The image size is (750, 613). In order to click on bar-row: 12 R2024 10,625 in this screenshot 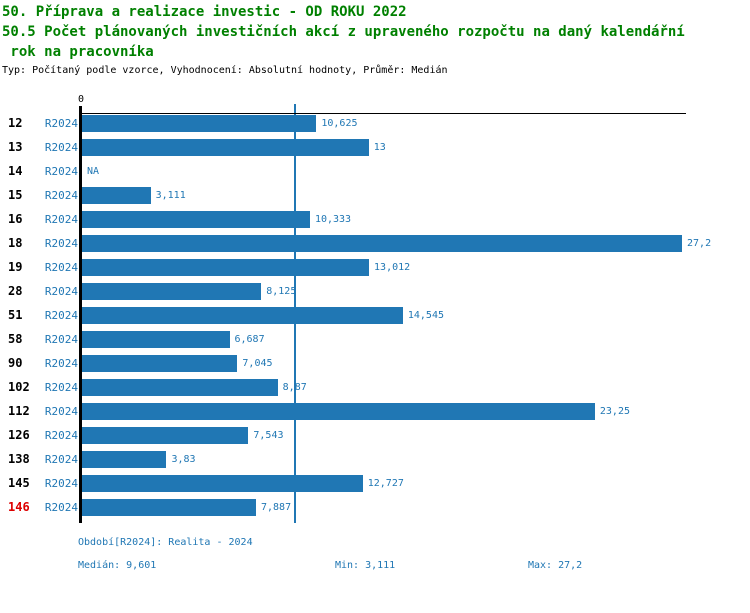, I will do `click(375, 127)`.